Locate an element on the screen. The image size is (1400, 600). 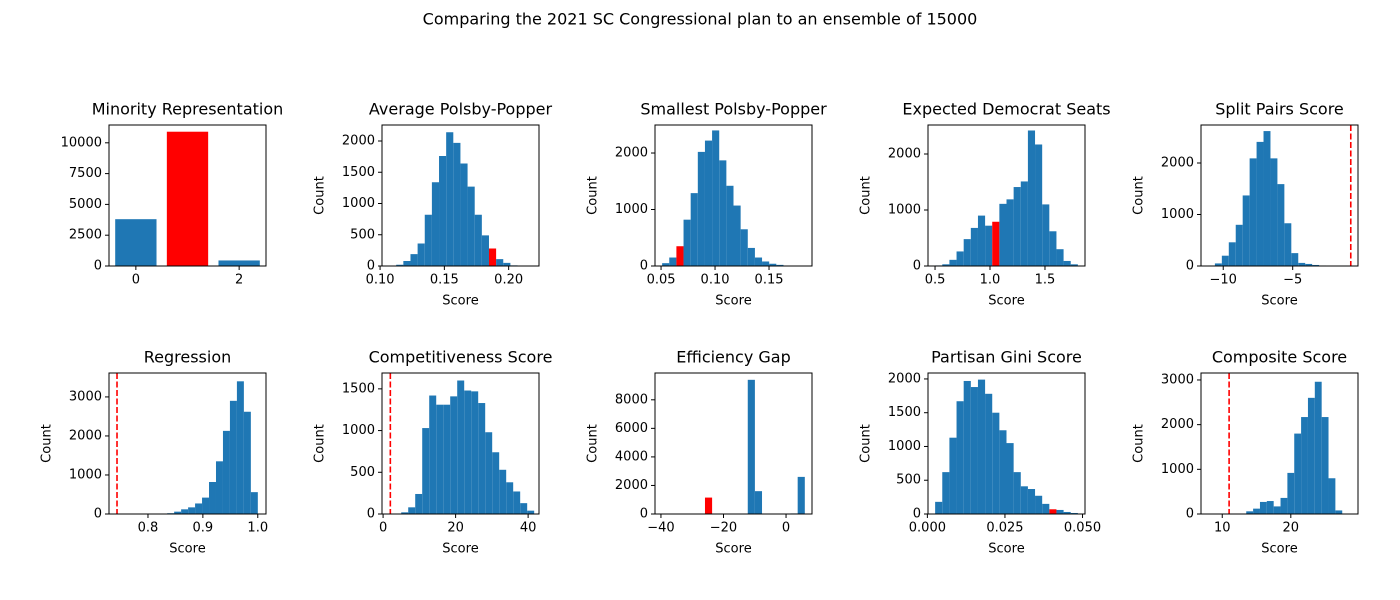
y-tick-label: 6000 is located at coordinates (631, 428).